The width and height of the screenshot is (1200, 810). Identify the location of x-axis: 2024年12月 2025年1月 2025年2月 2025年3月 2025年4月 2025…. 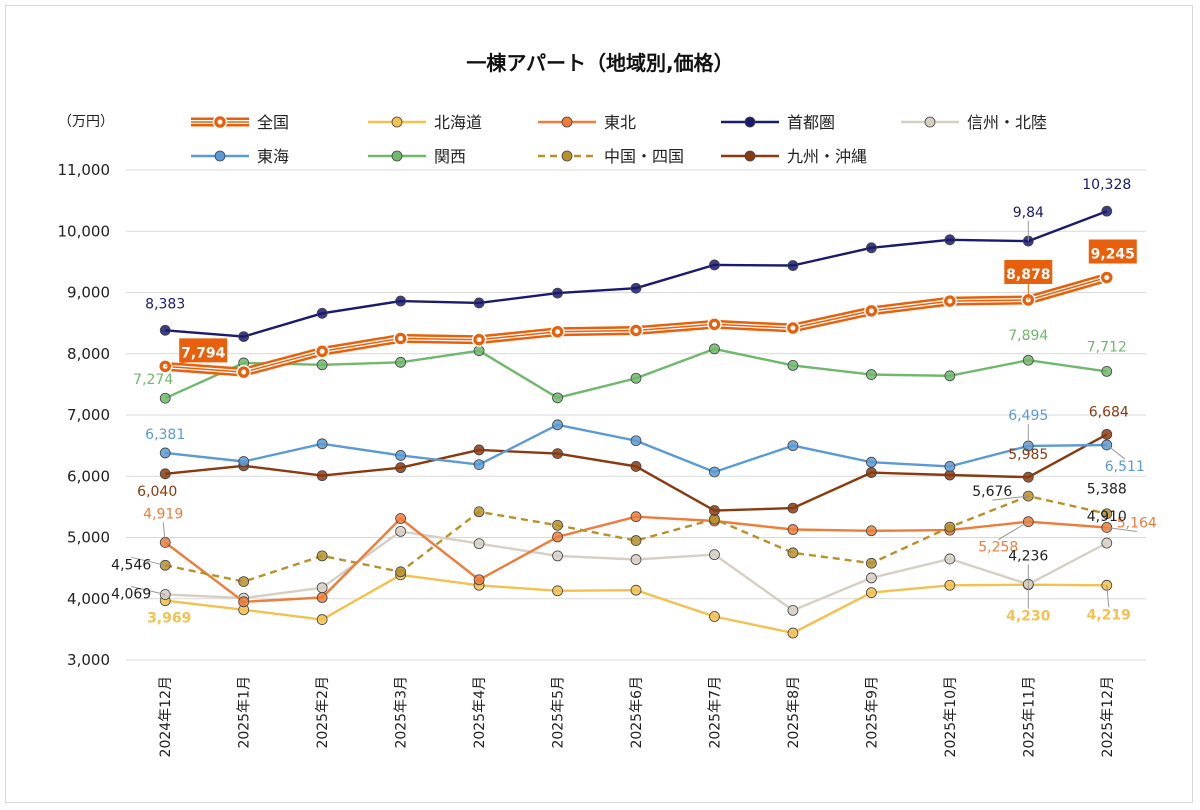
(637, 716).